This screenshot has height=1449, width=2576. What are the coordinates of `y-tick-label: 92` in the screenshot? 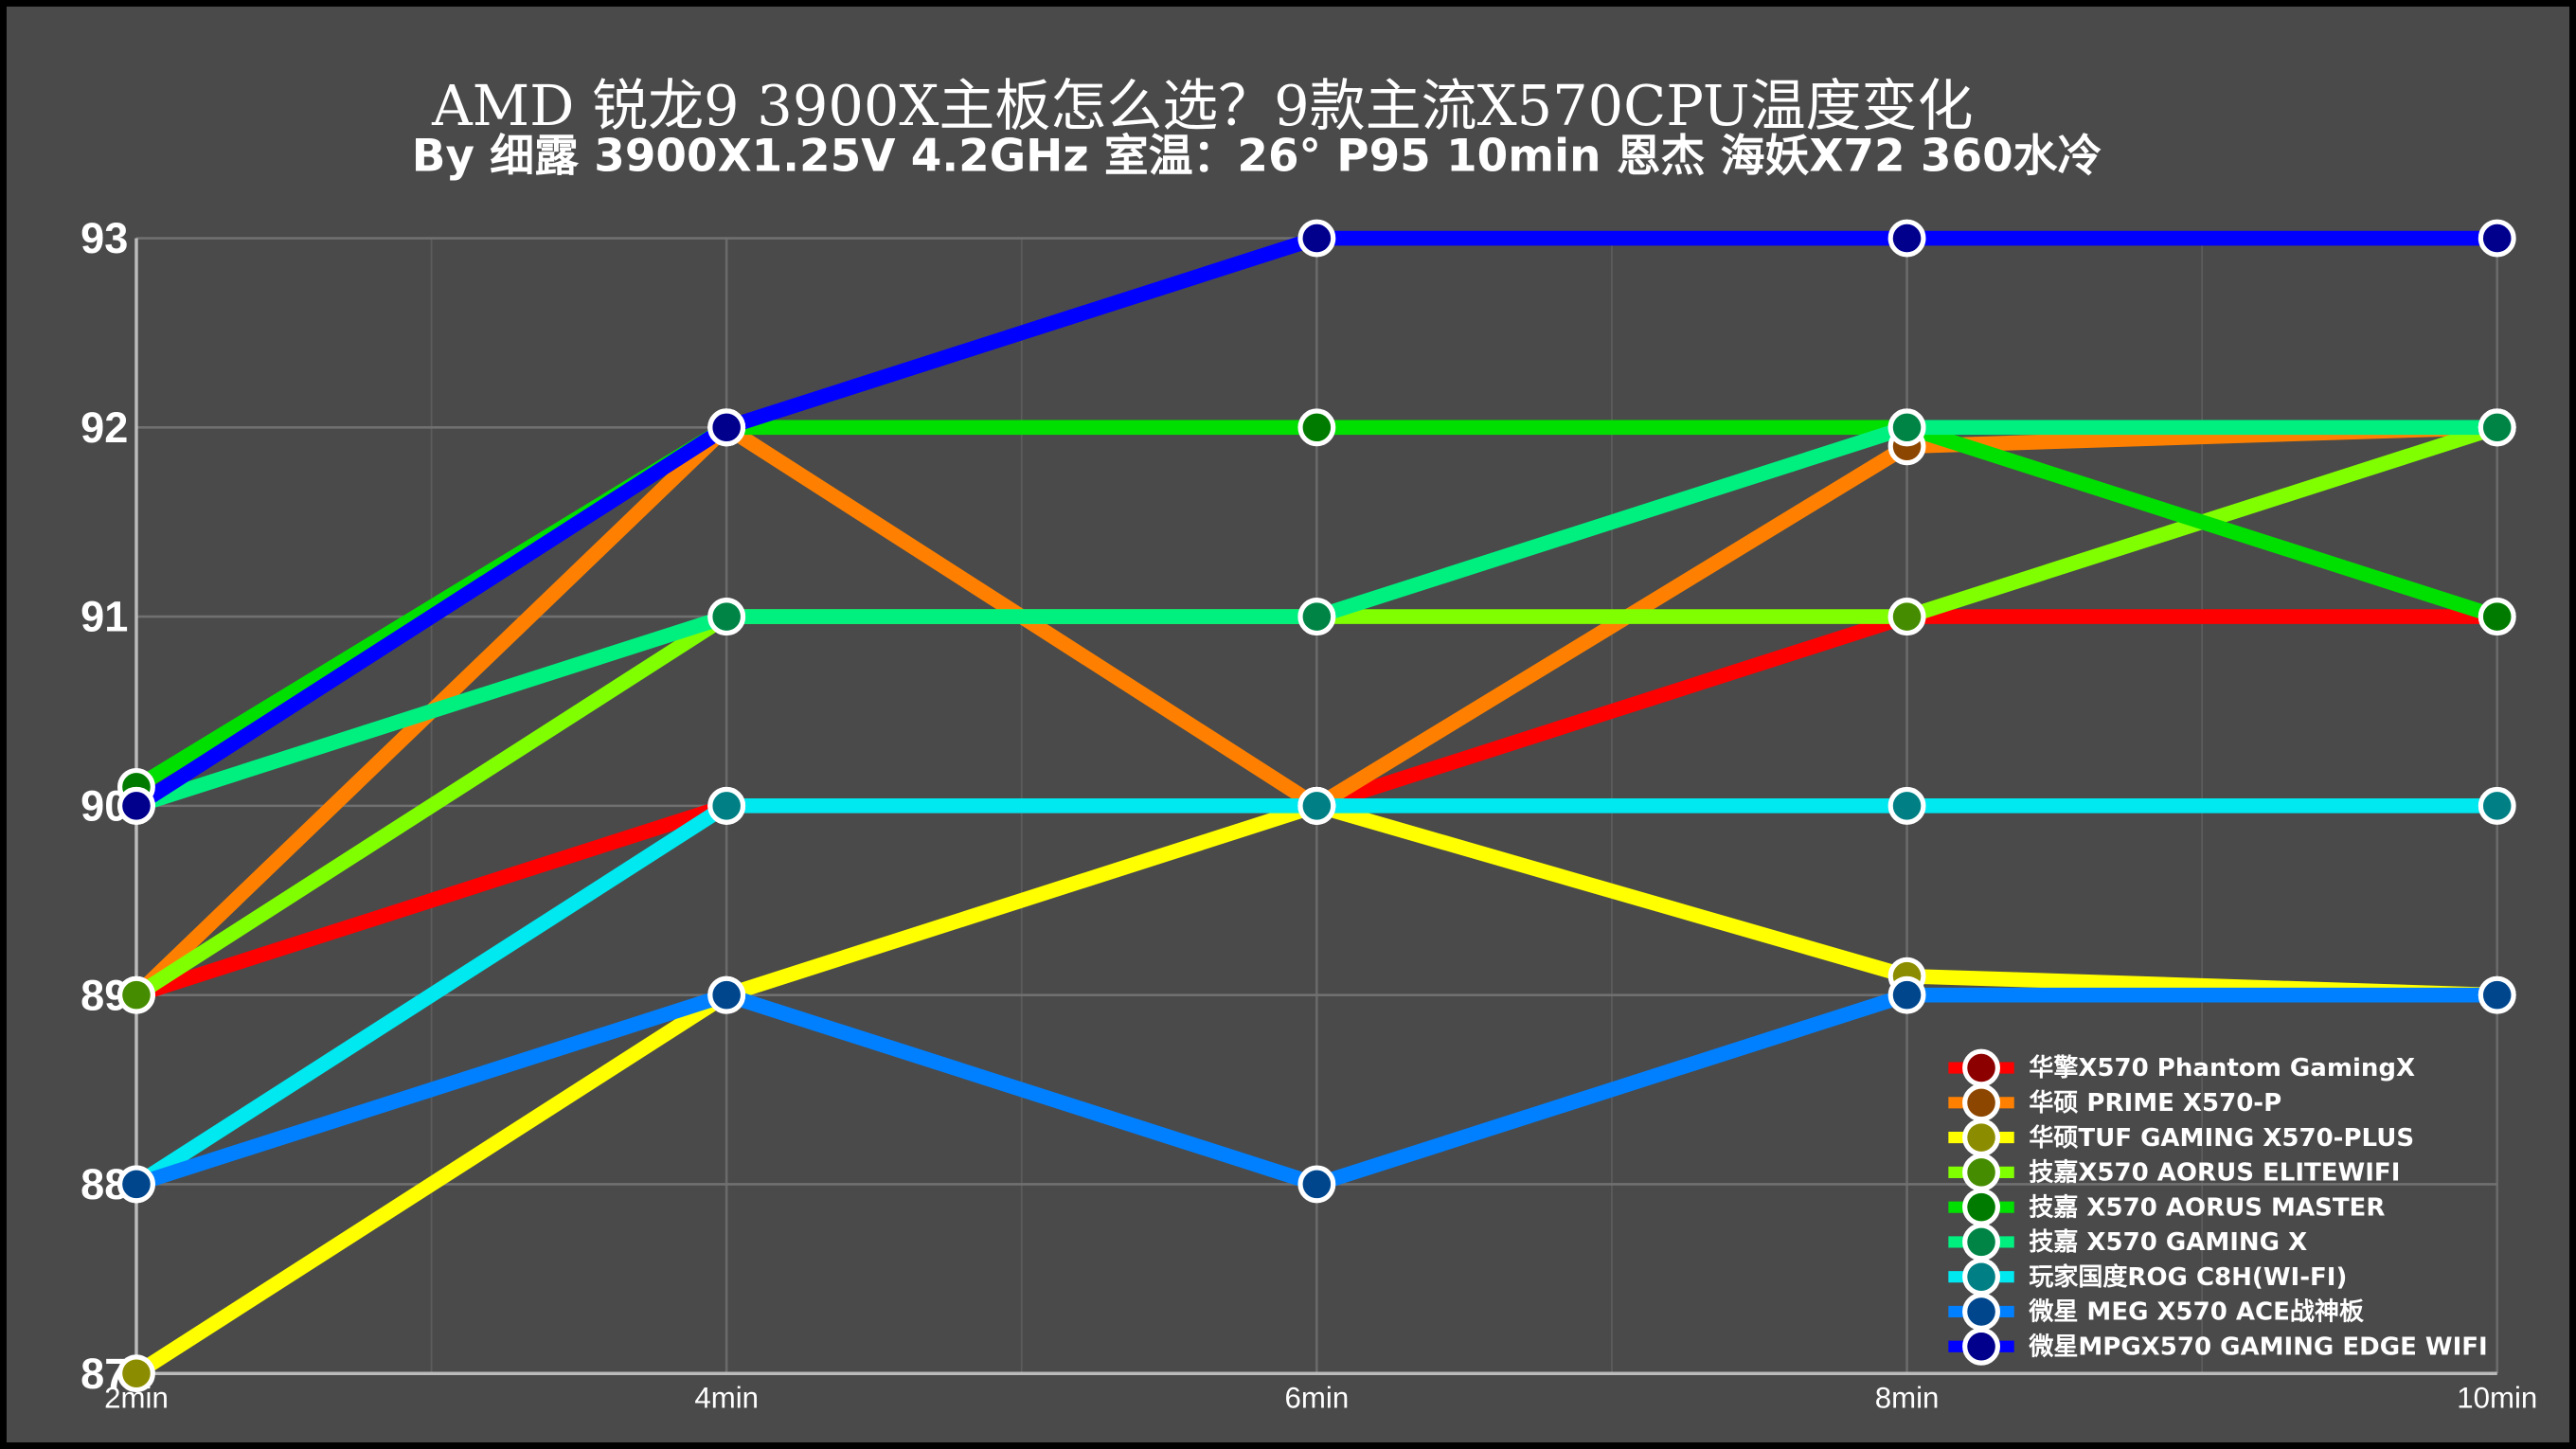 It's located at (104, 427).